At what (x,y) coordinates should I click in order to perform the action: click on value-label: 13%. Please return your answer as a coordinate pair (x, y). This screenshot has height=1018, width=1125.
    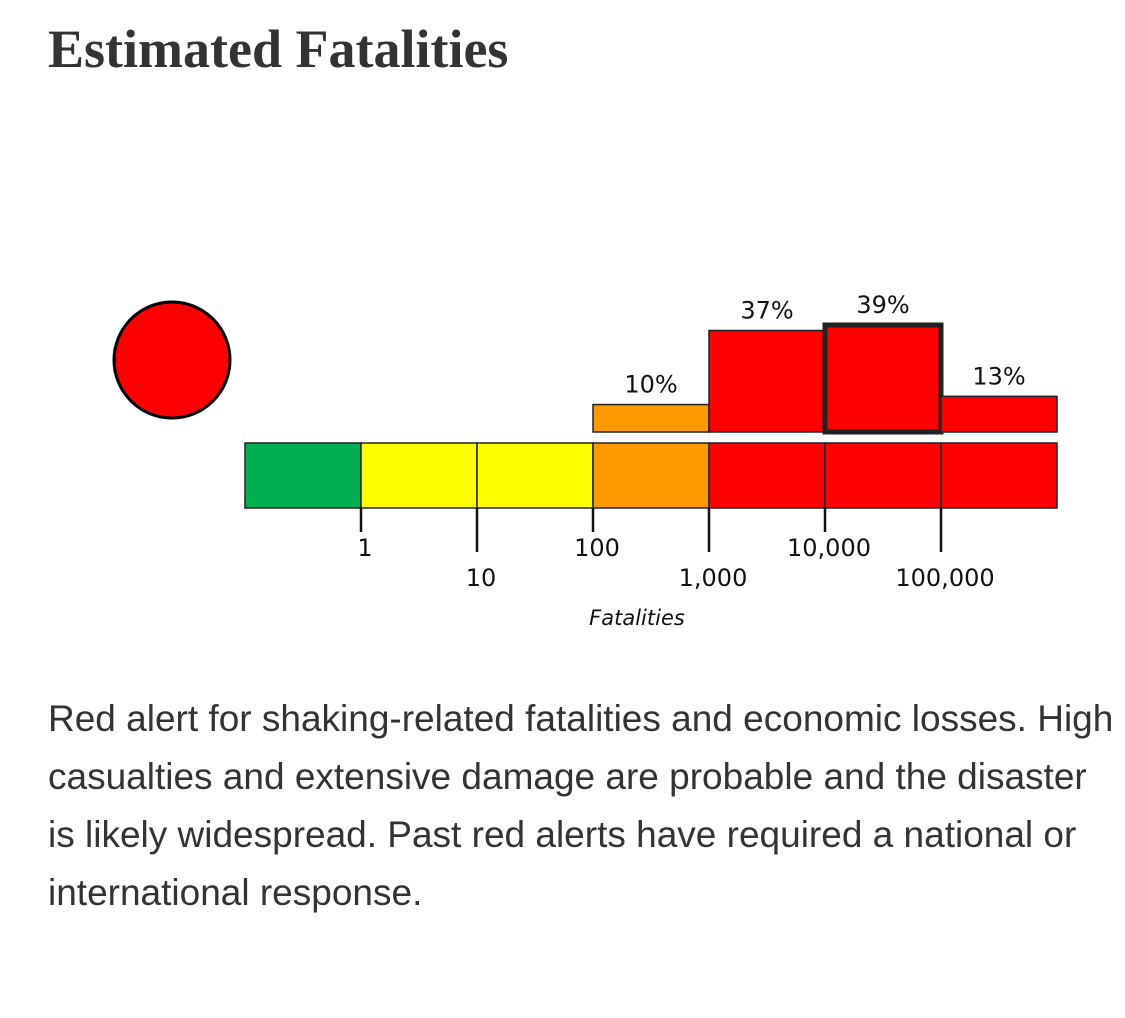
    Looking at the image, I should click on (998, 376).